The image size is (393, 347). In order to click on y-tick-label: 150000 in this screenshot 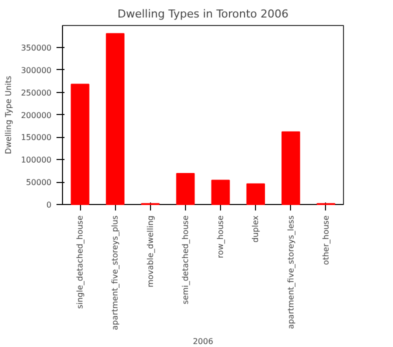, I will do `click(36, 137)`.